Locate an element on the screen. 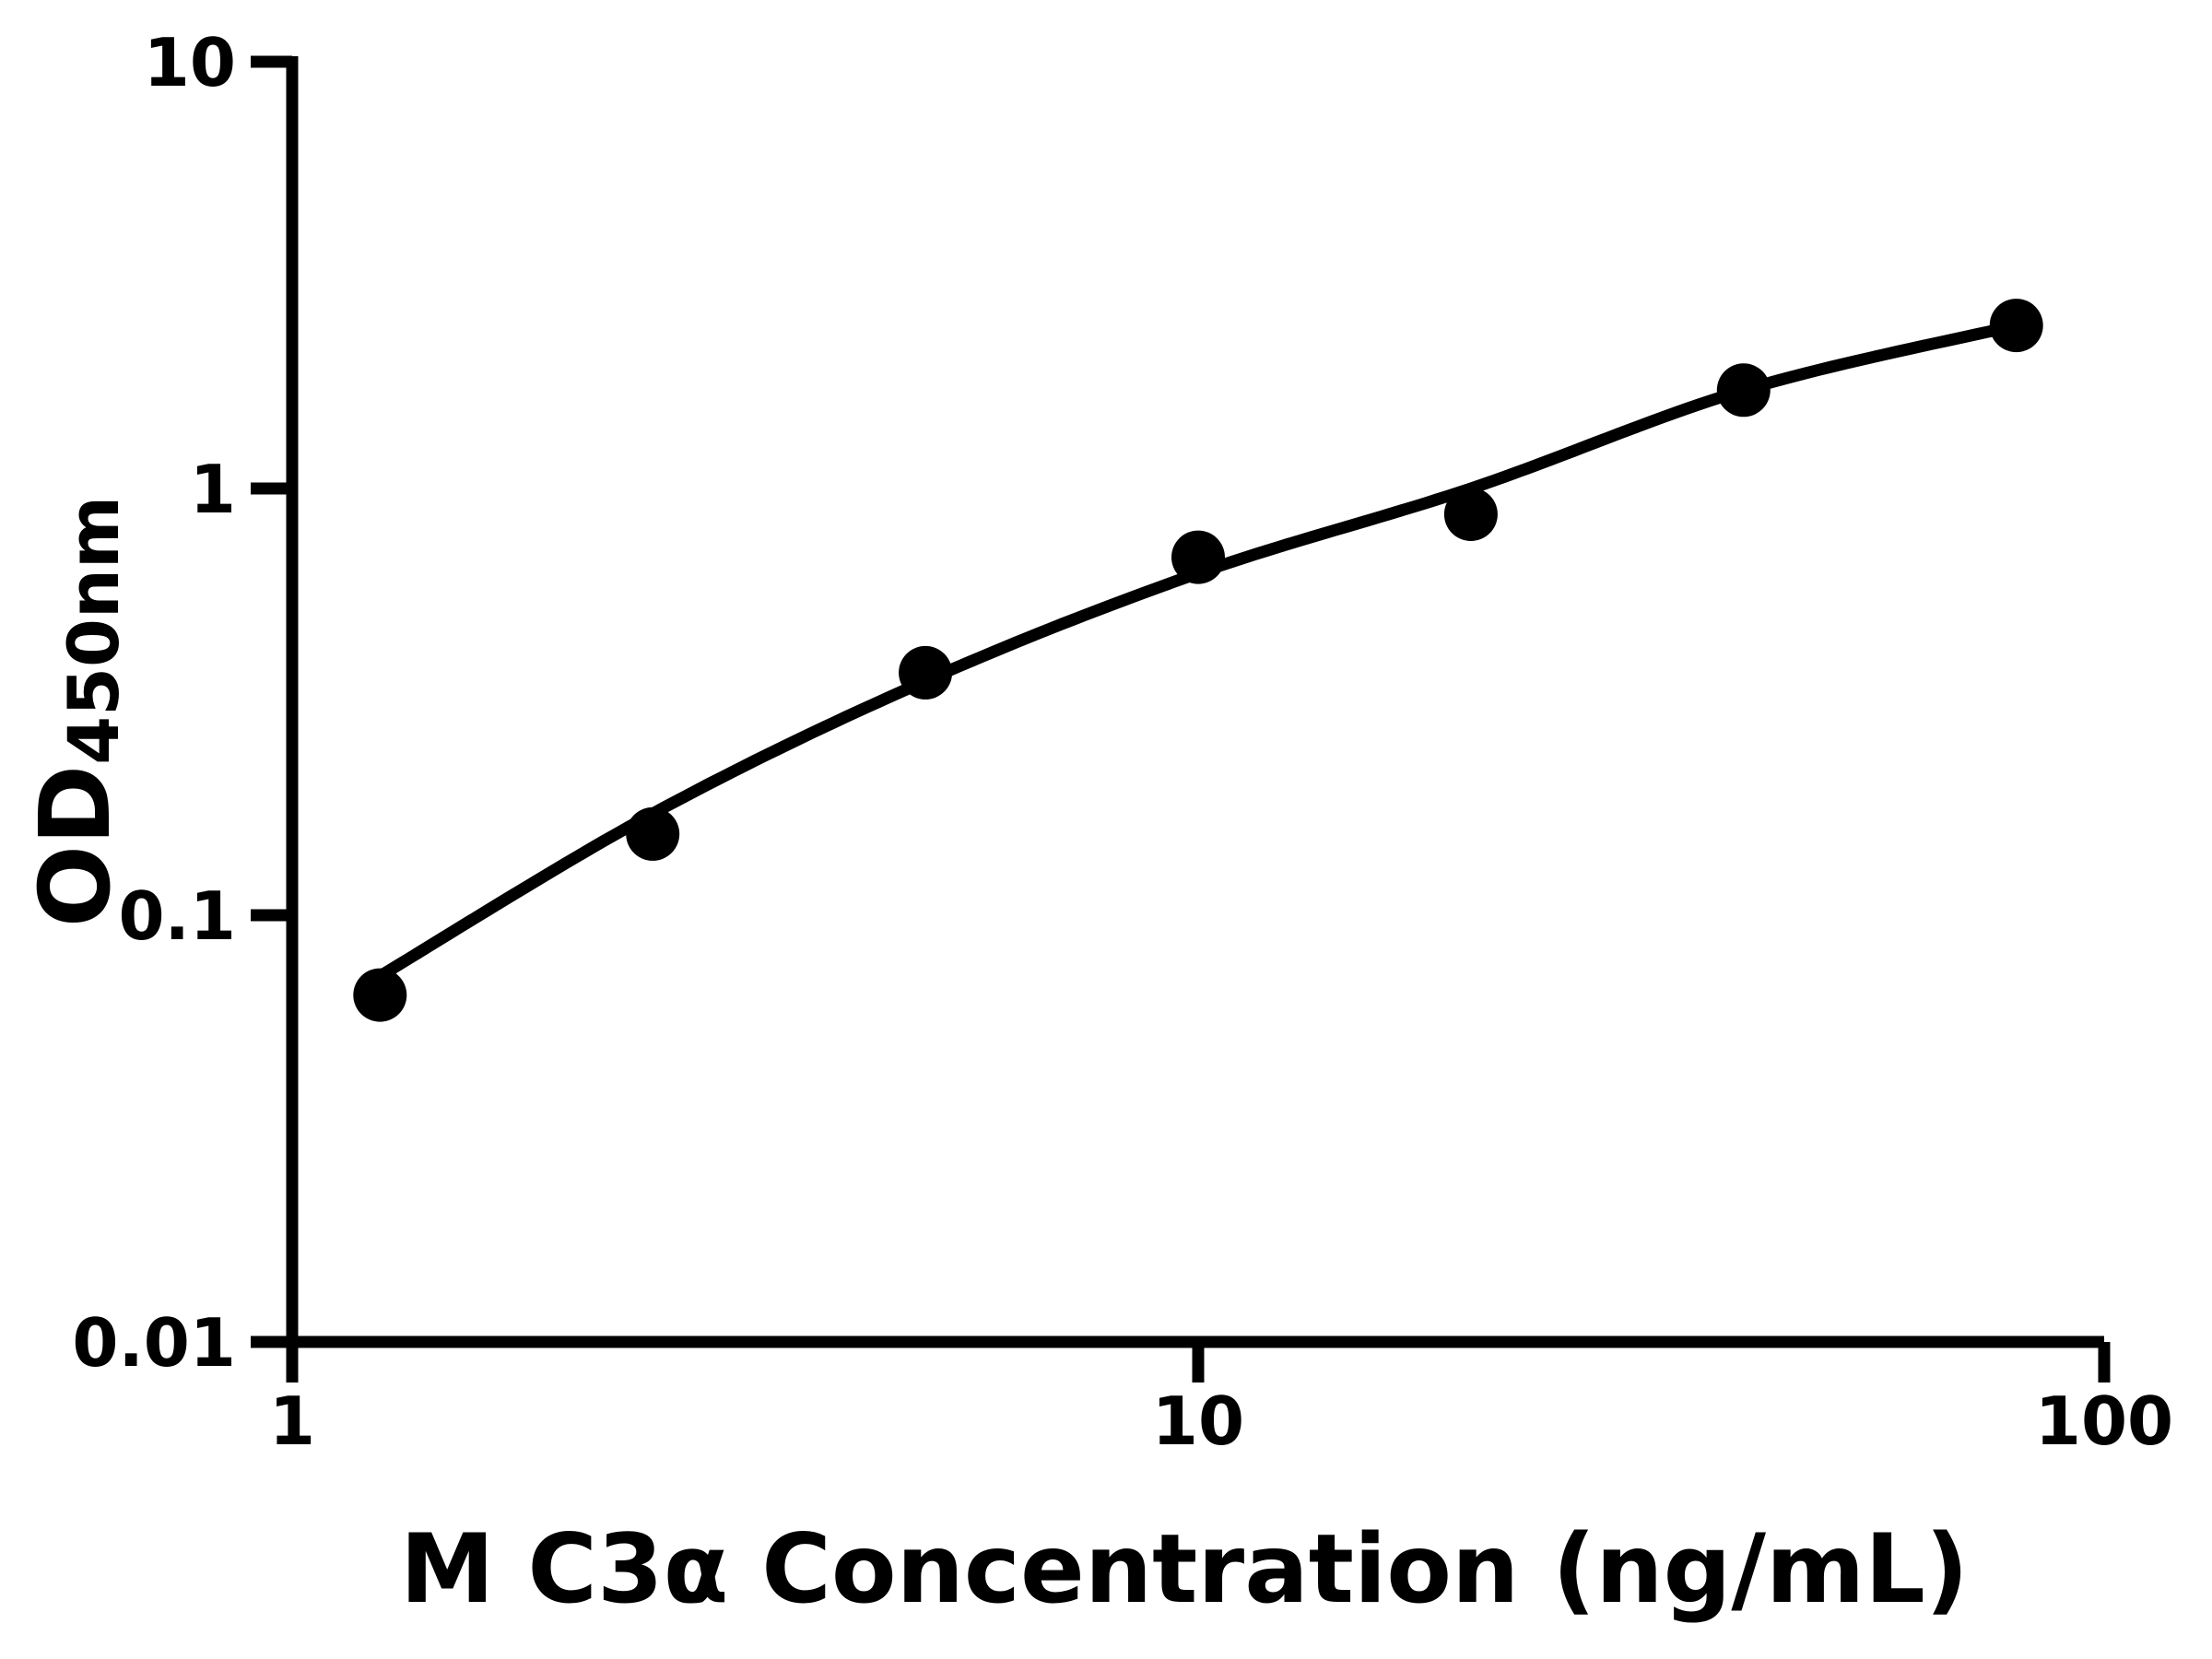 The image size is (2212, 1659). y-tick-label-10: 10 is located at coordinates (190, 62).